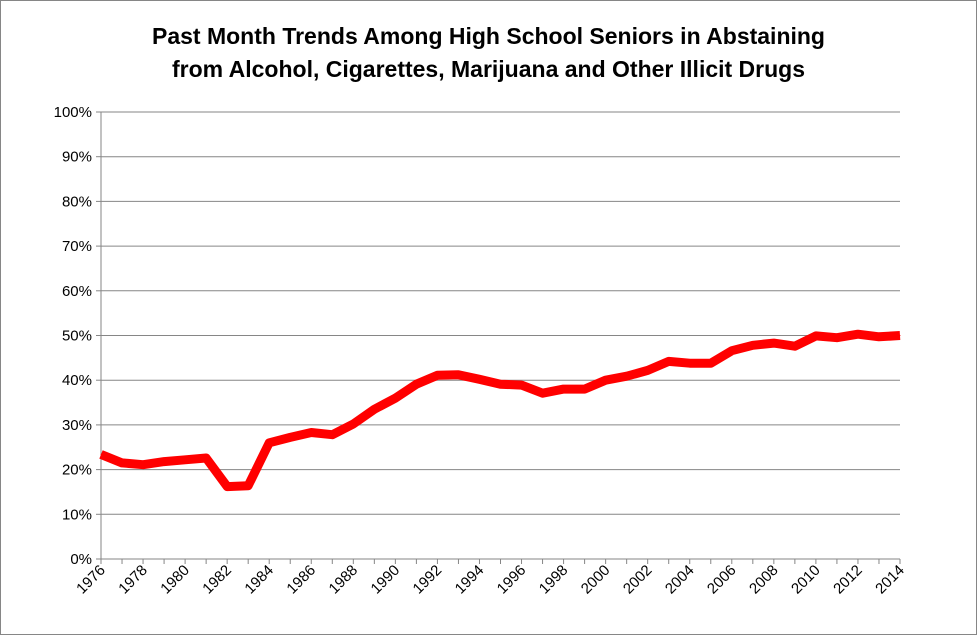  I want to click on x-tick-label: 2014, so click(890, 580).